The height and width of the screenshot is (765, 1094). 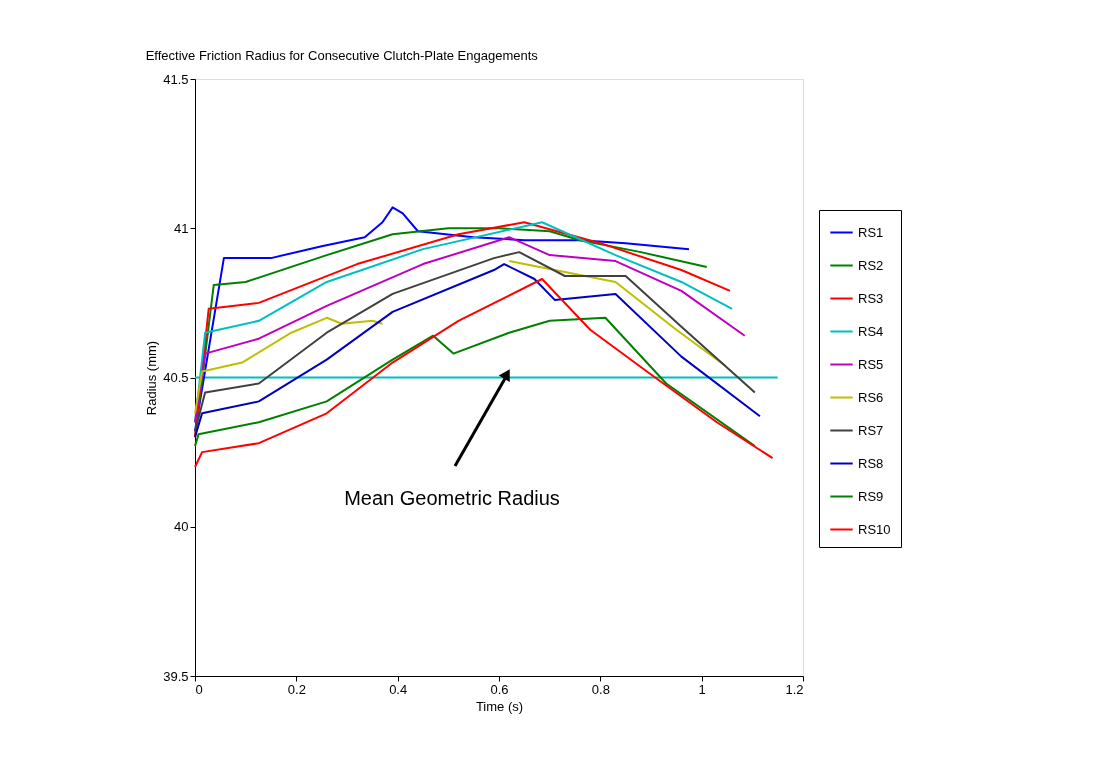 I want to click on legend-label: RS10, so click(x=874, y=529).